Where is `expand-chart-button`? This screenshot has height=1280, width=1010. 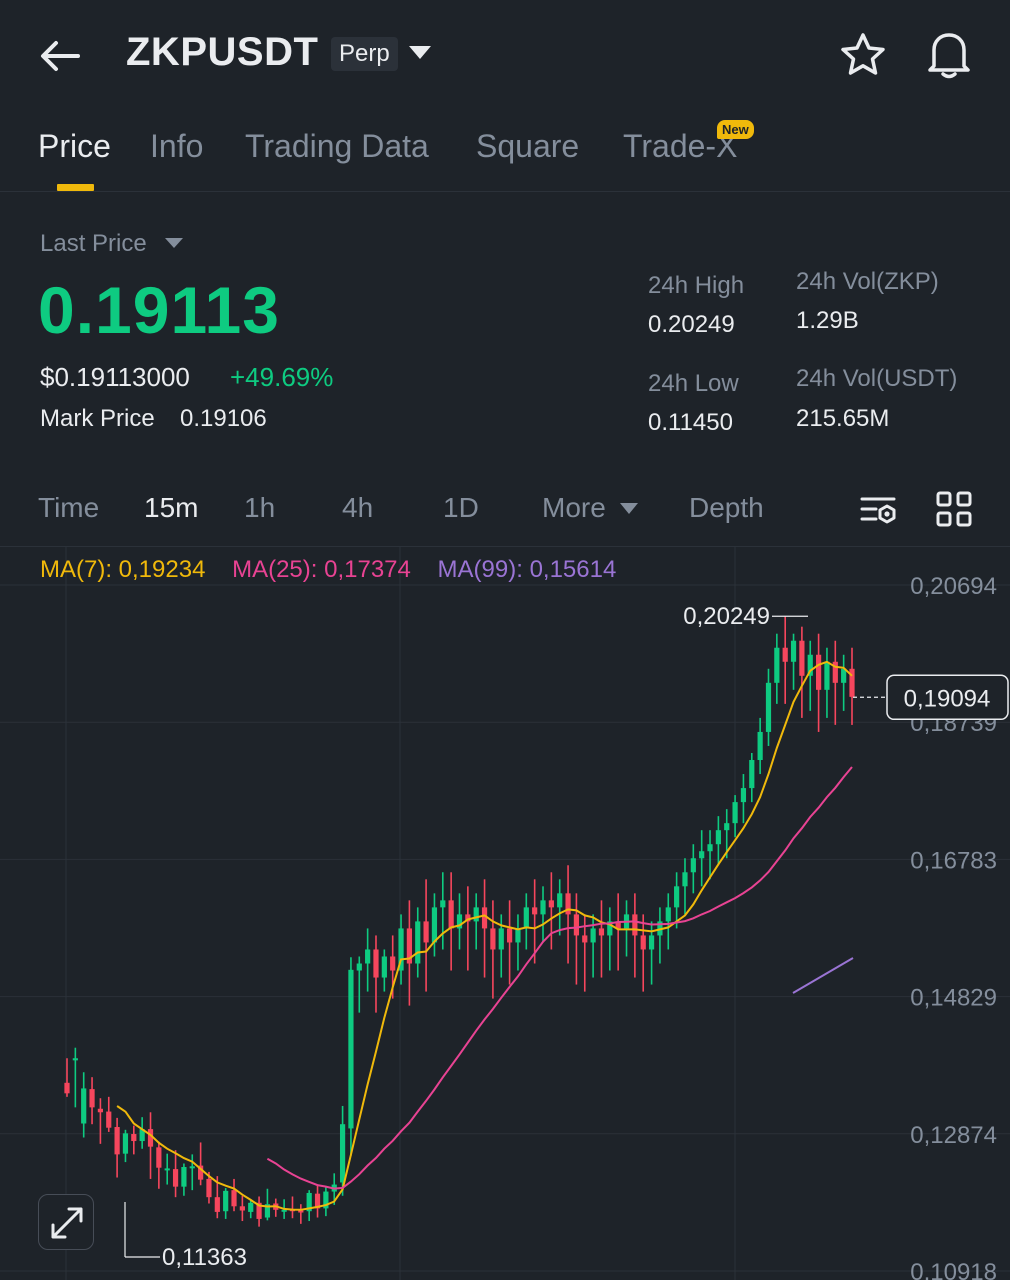 expand-chart-button is located at coordinates (66, 1222).